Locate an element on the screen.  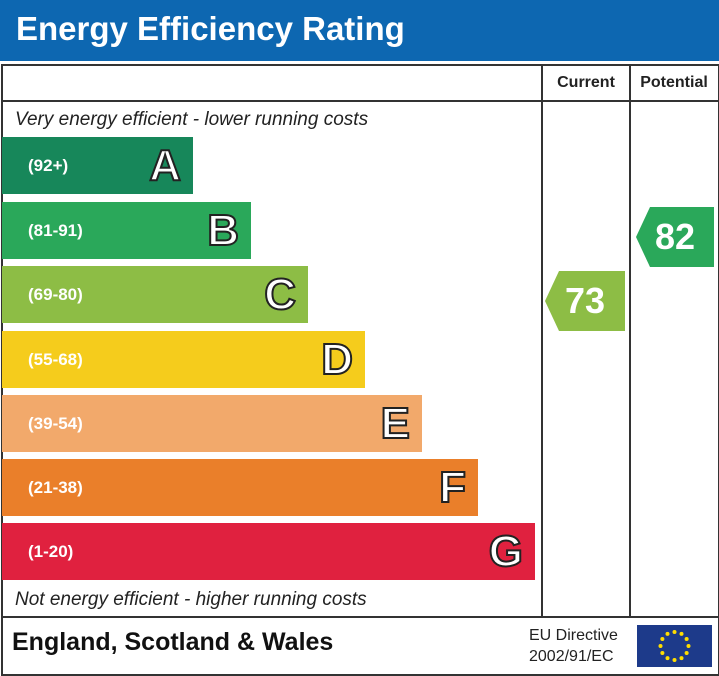
column-header-potential: Potential is located at coordinates (674, 82).